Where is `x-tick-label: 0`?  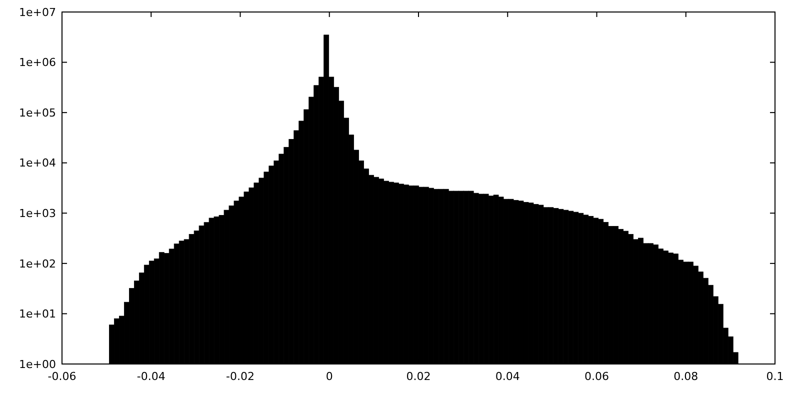
x-tick-label: 0 is located at coordinates (329, 376).